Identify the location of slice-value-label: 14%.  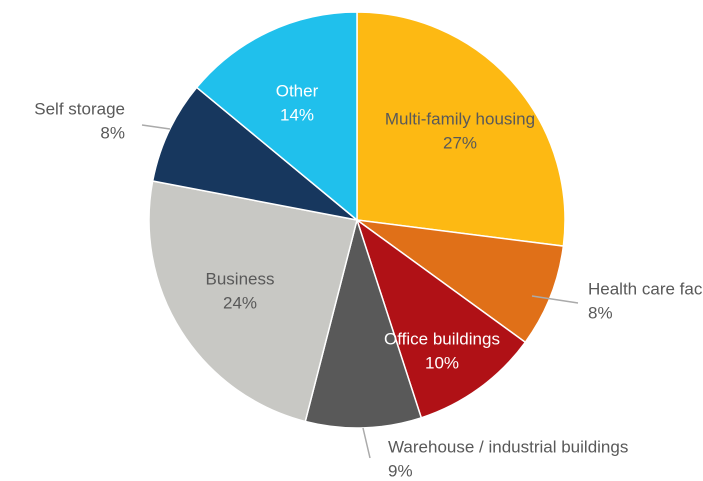
(297, 114).